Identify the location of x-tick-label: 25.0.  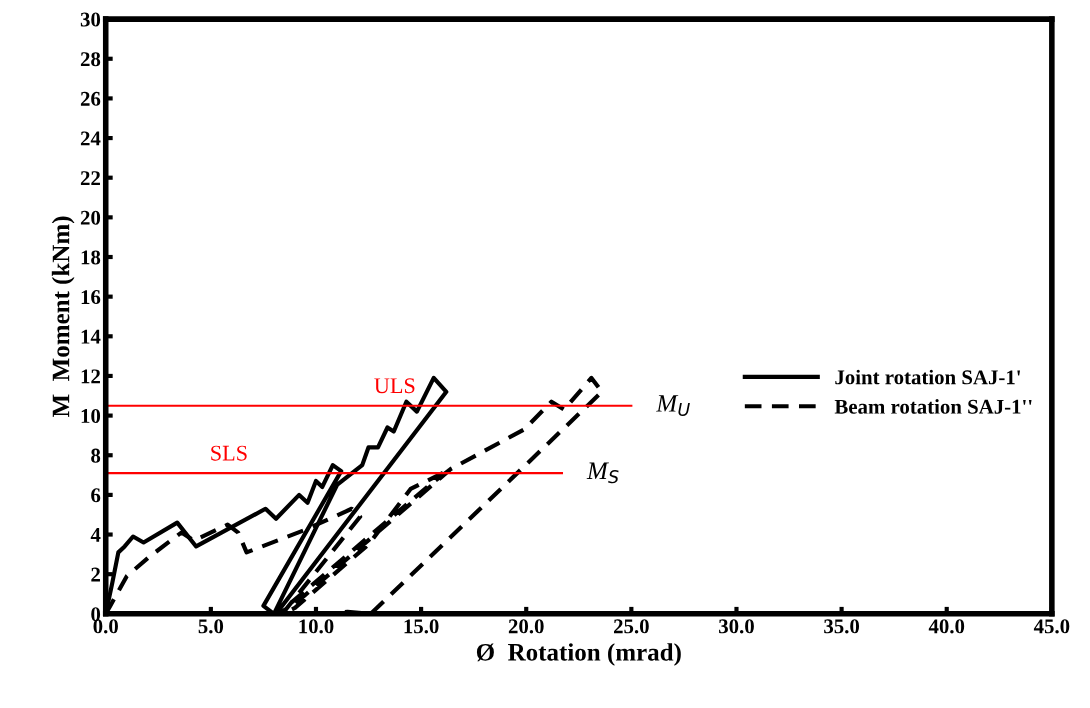
(631, 626).